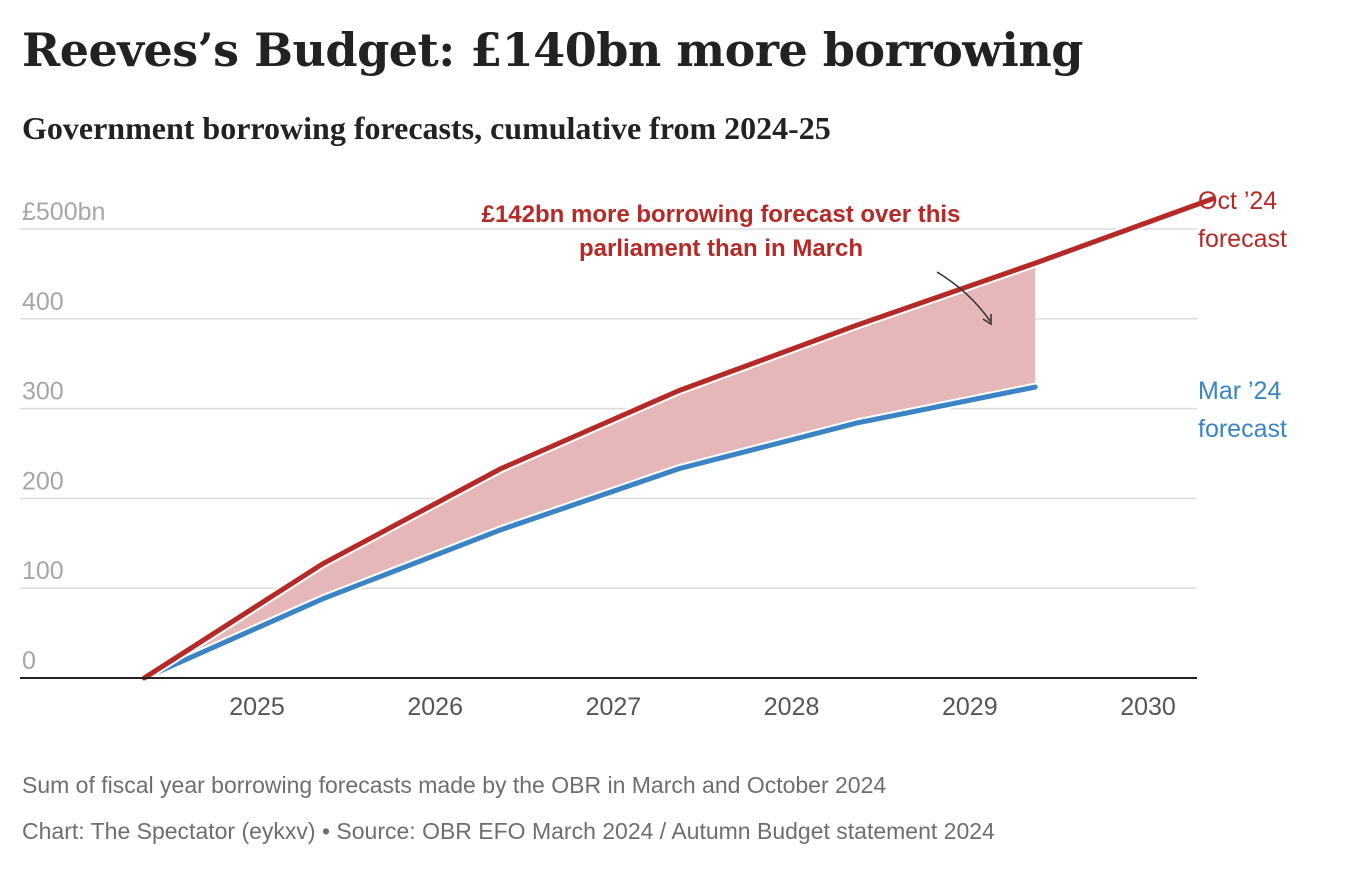  What do you see at coordinates (614, 707) in the screenshot?
I see `x-tick-label: 2027` at bounding box center [614, 707].